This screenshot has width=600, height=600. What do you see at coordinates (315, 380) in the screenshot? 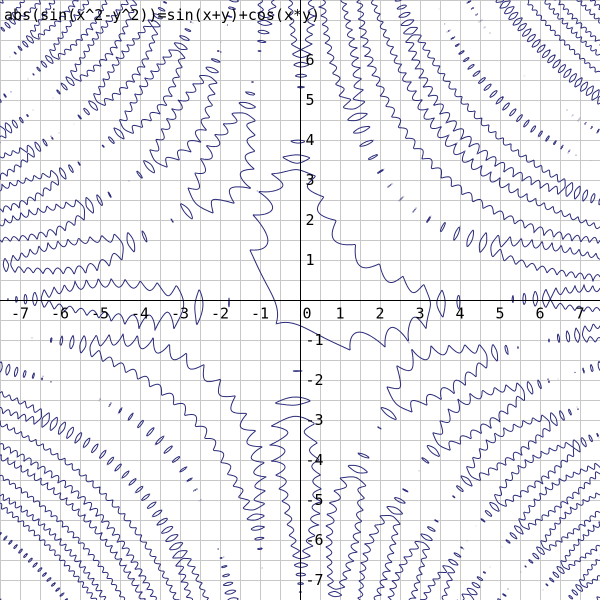
I see `y-tick-label: -2` at bounding box center [315, 380].